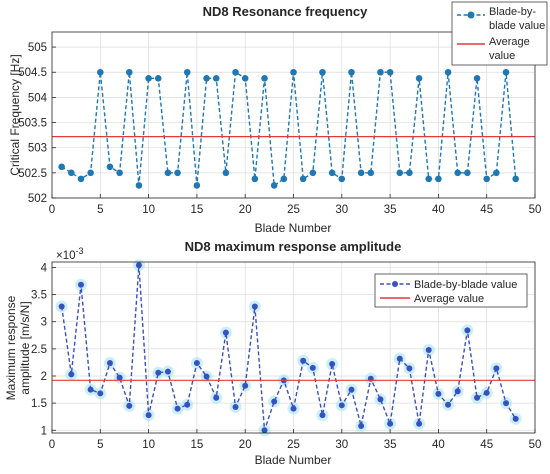 The image size is (550, 474). Describe the element at coordinates (44, 268) in the screenshot. I see `y-tick-label: 4` at that location.